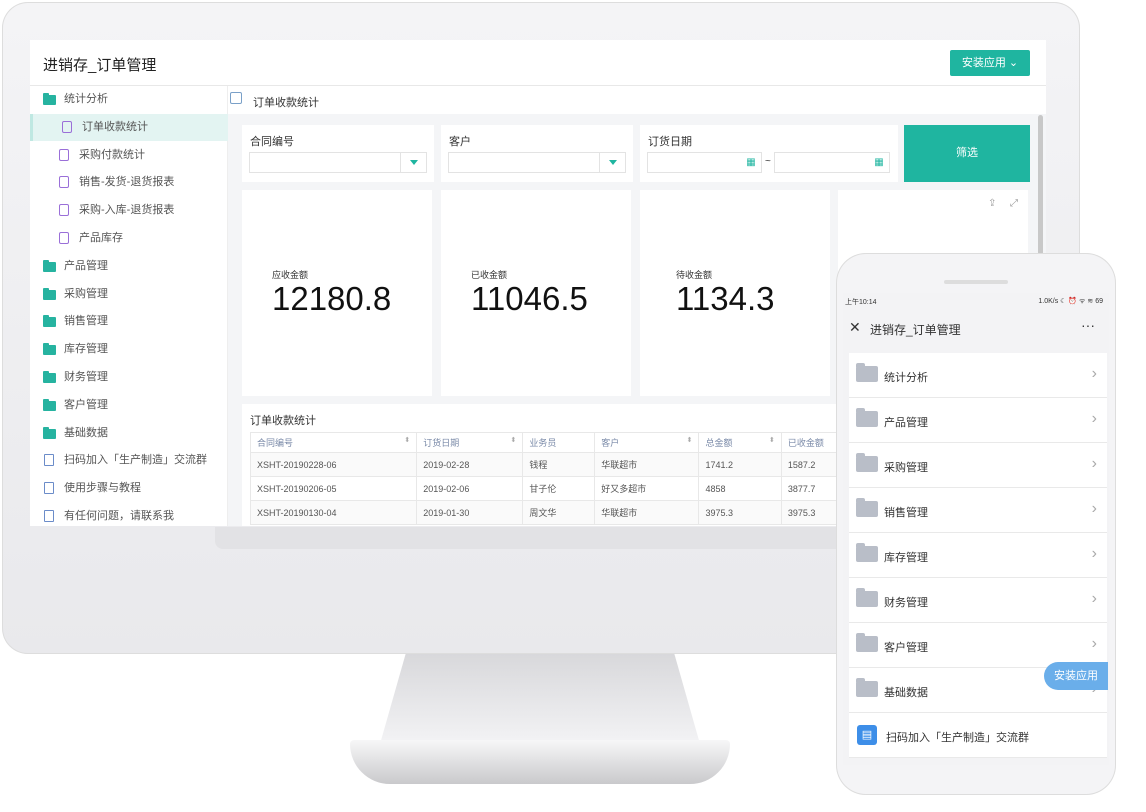  What do you see at coordinates (290, 275) in the screenshot?
I see `stat-label: 应收金额` at bounding box center [290, 275].